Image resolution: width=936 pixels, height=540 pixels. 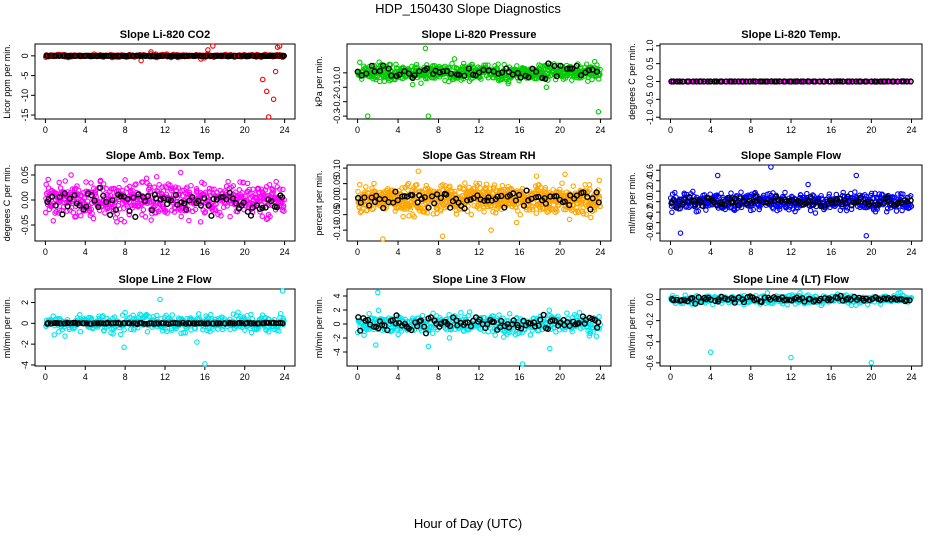 What do you see at coordinates (25, 175) in the screenshot?
I see `y-tick-label: 0.05` at bounding box center [25, 175].